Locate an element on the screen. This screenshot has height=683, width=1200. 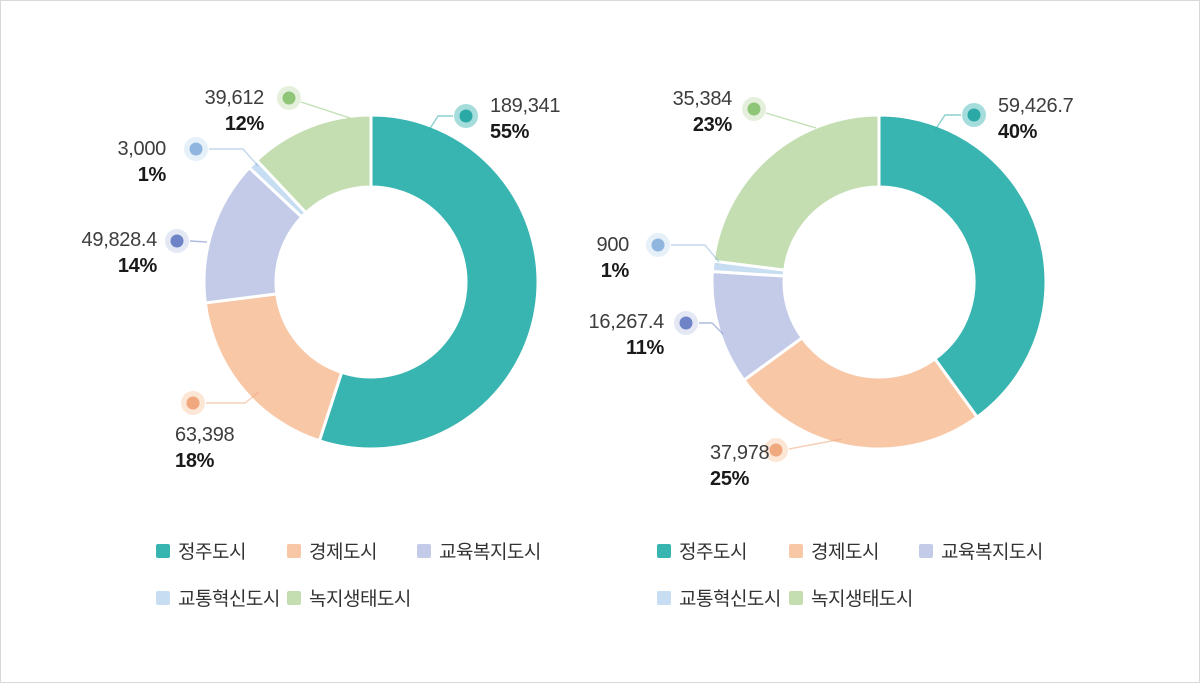
callout-value: 35,384 is located at coordinates (702, 99).